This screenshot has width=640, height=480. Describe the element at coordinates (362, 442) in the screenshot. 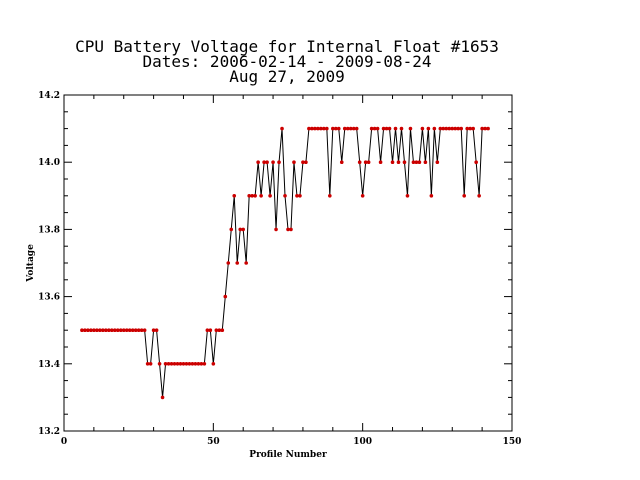

I see `x-tick-label: 100` at that location.